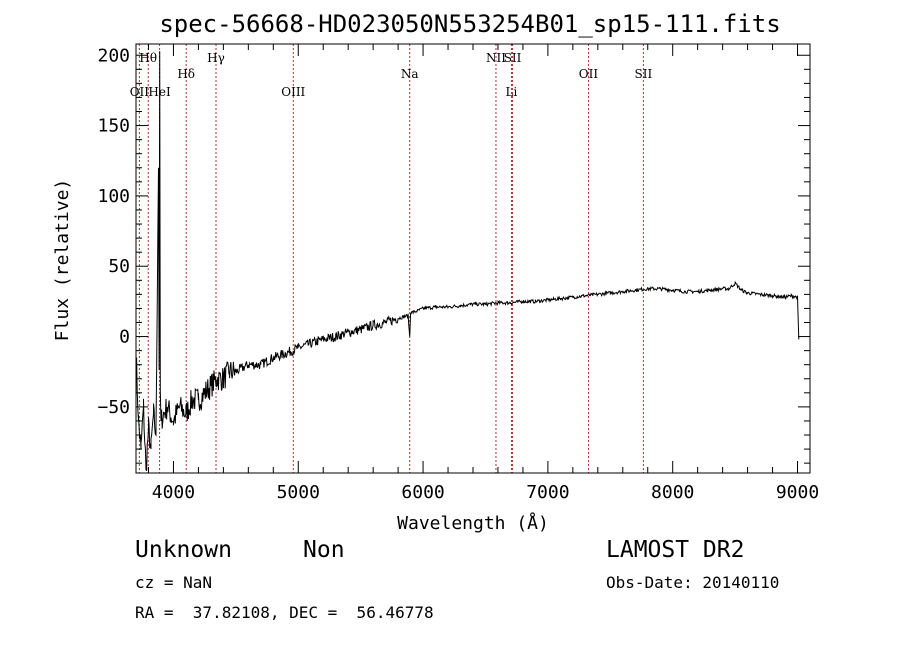  What do you see at coordinates (293, 92) in the screenshot?
I see `spectral-line-label: OIII` at bounding box center [293, 92].